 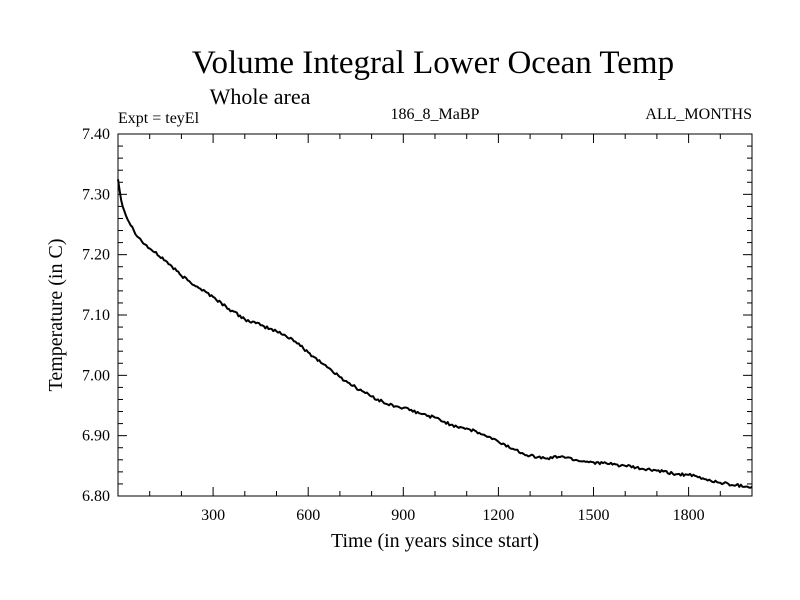 I want to click on x-tick-label: 1800, so click(x=689, y=515).